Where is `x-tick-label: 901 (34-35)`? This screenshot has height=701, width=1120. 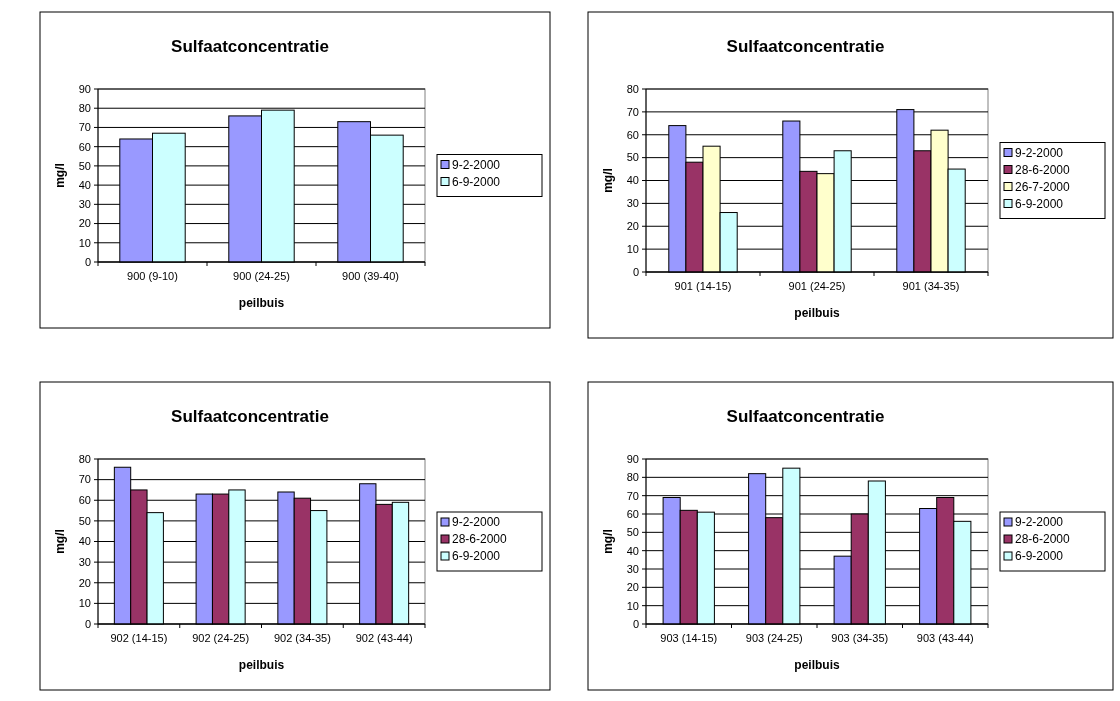 x-tick-label: 901 (34-35) is located at coordinates (931, 286).